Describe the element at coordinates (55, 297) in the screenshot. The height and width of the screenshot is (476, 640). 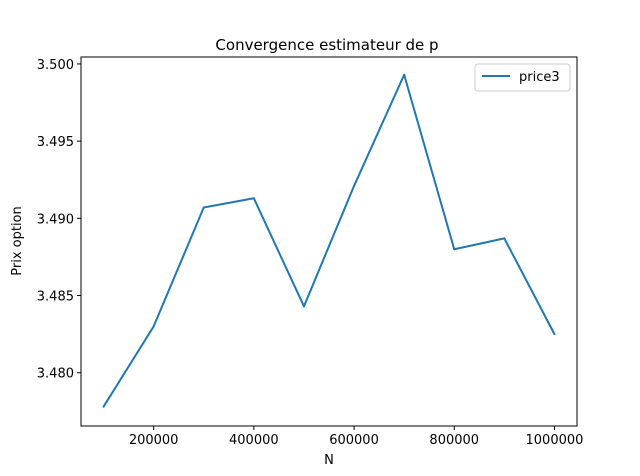
I see `y-tick-label: 3.485` at that location.